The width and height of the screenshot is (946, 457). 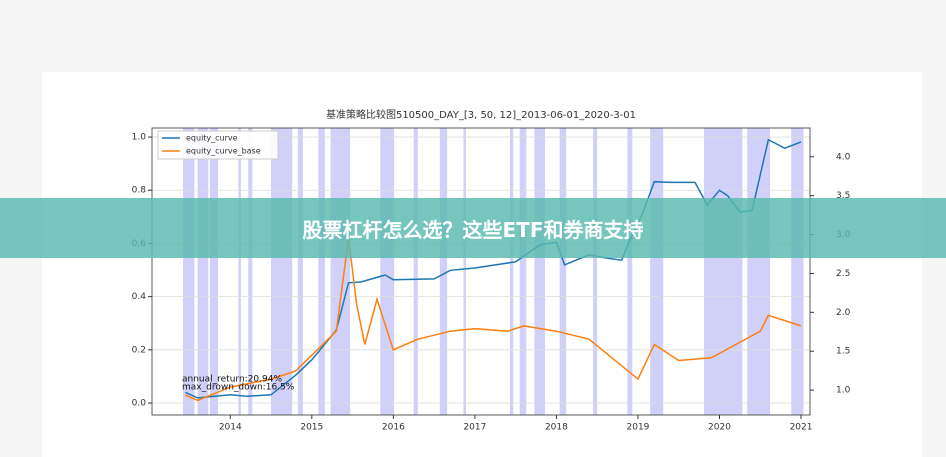 What do you see at coordinates (230, 428) in the screenshot?
I see `x-tick-label: 2014` at bounding box center [230, 428].